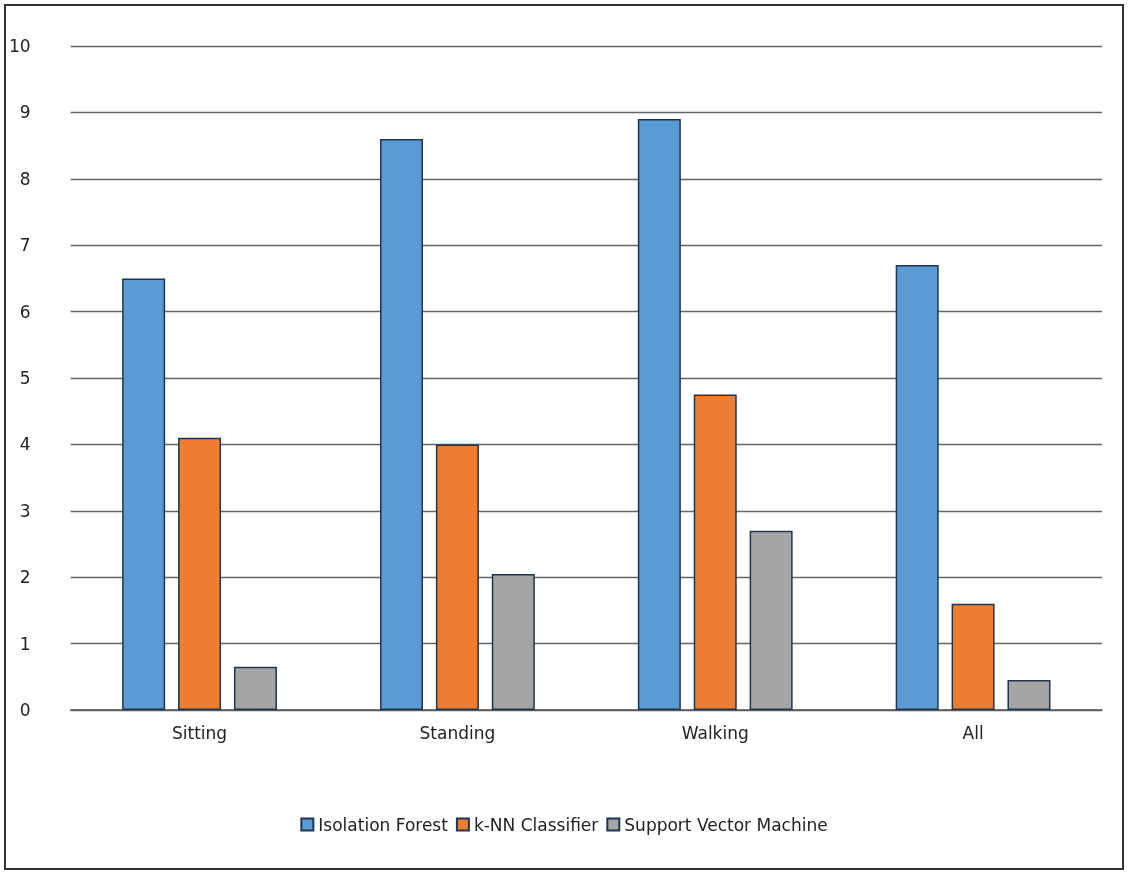 Image resolution: width=1132 pixels, height=877 pixels. Describe the element at coordinates (25, 112) in the screenshot. I see `y-tick-label: 9` at that location.